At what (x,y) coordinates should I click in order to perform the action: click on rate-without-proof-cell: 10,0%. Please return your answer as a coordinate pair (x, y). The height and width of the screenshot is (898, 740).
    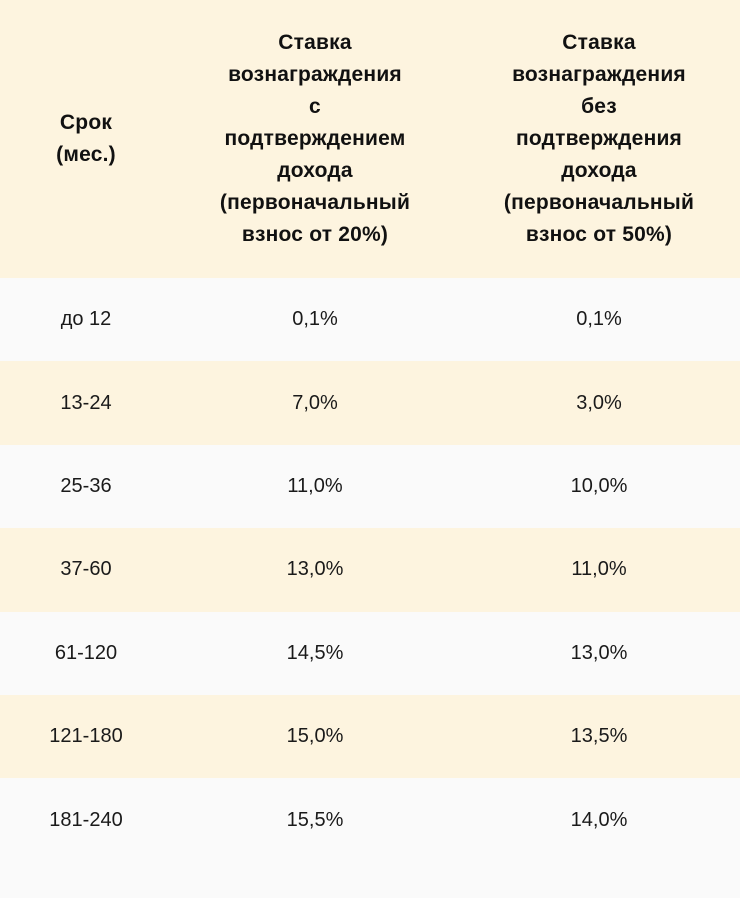
    Looking at the image, I should click on (599, 485).